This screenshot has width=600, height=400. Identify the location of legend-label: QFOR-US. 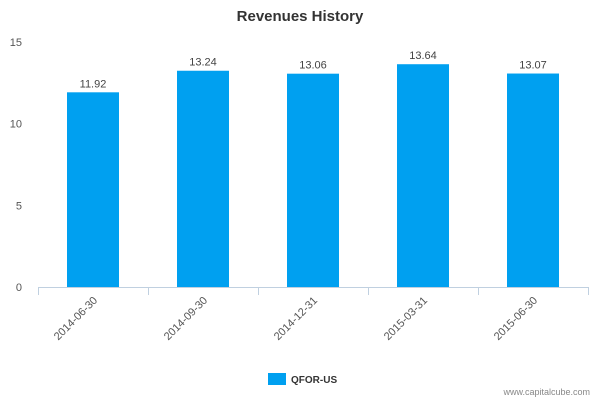
(314, 380).